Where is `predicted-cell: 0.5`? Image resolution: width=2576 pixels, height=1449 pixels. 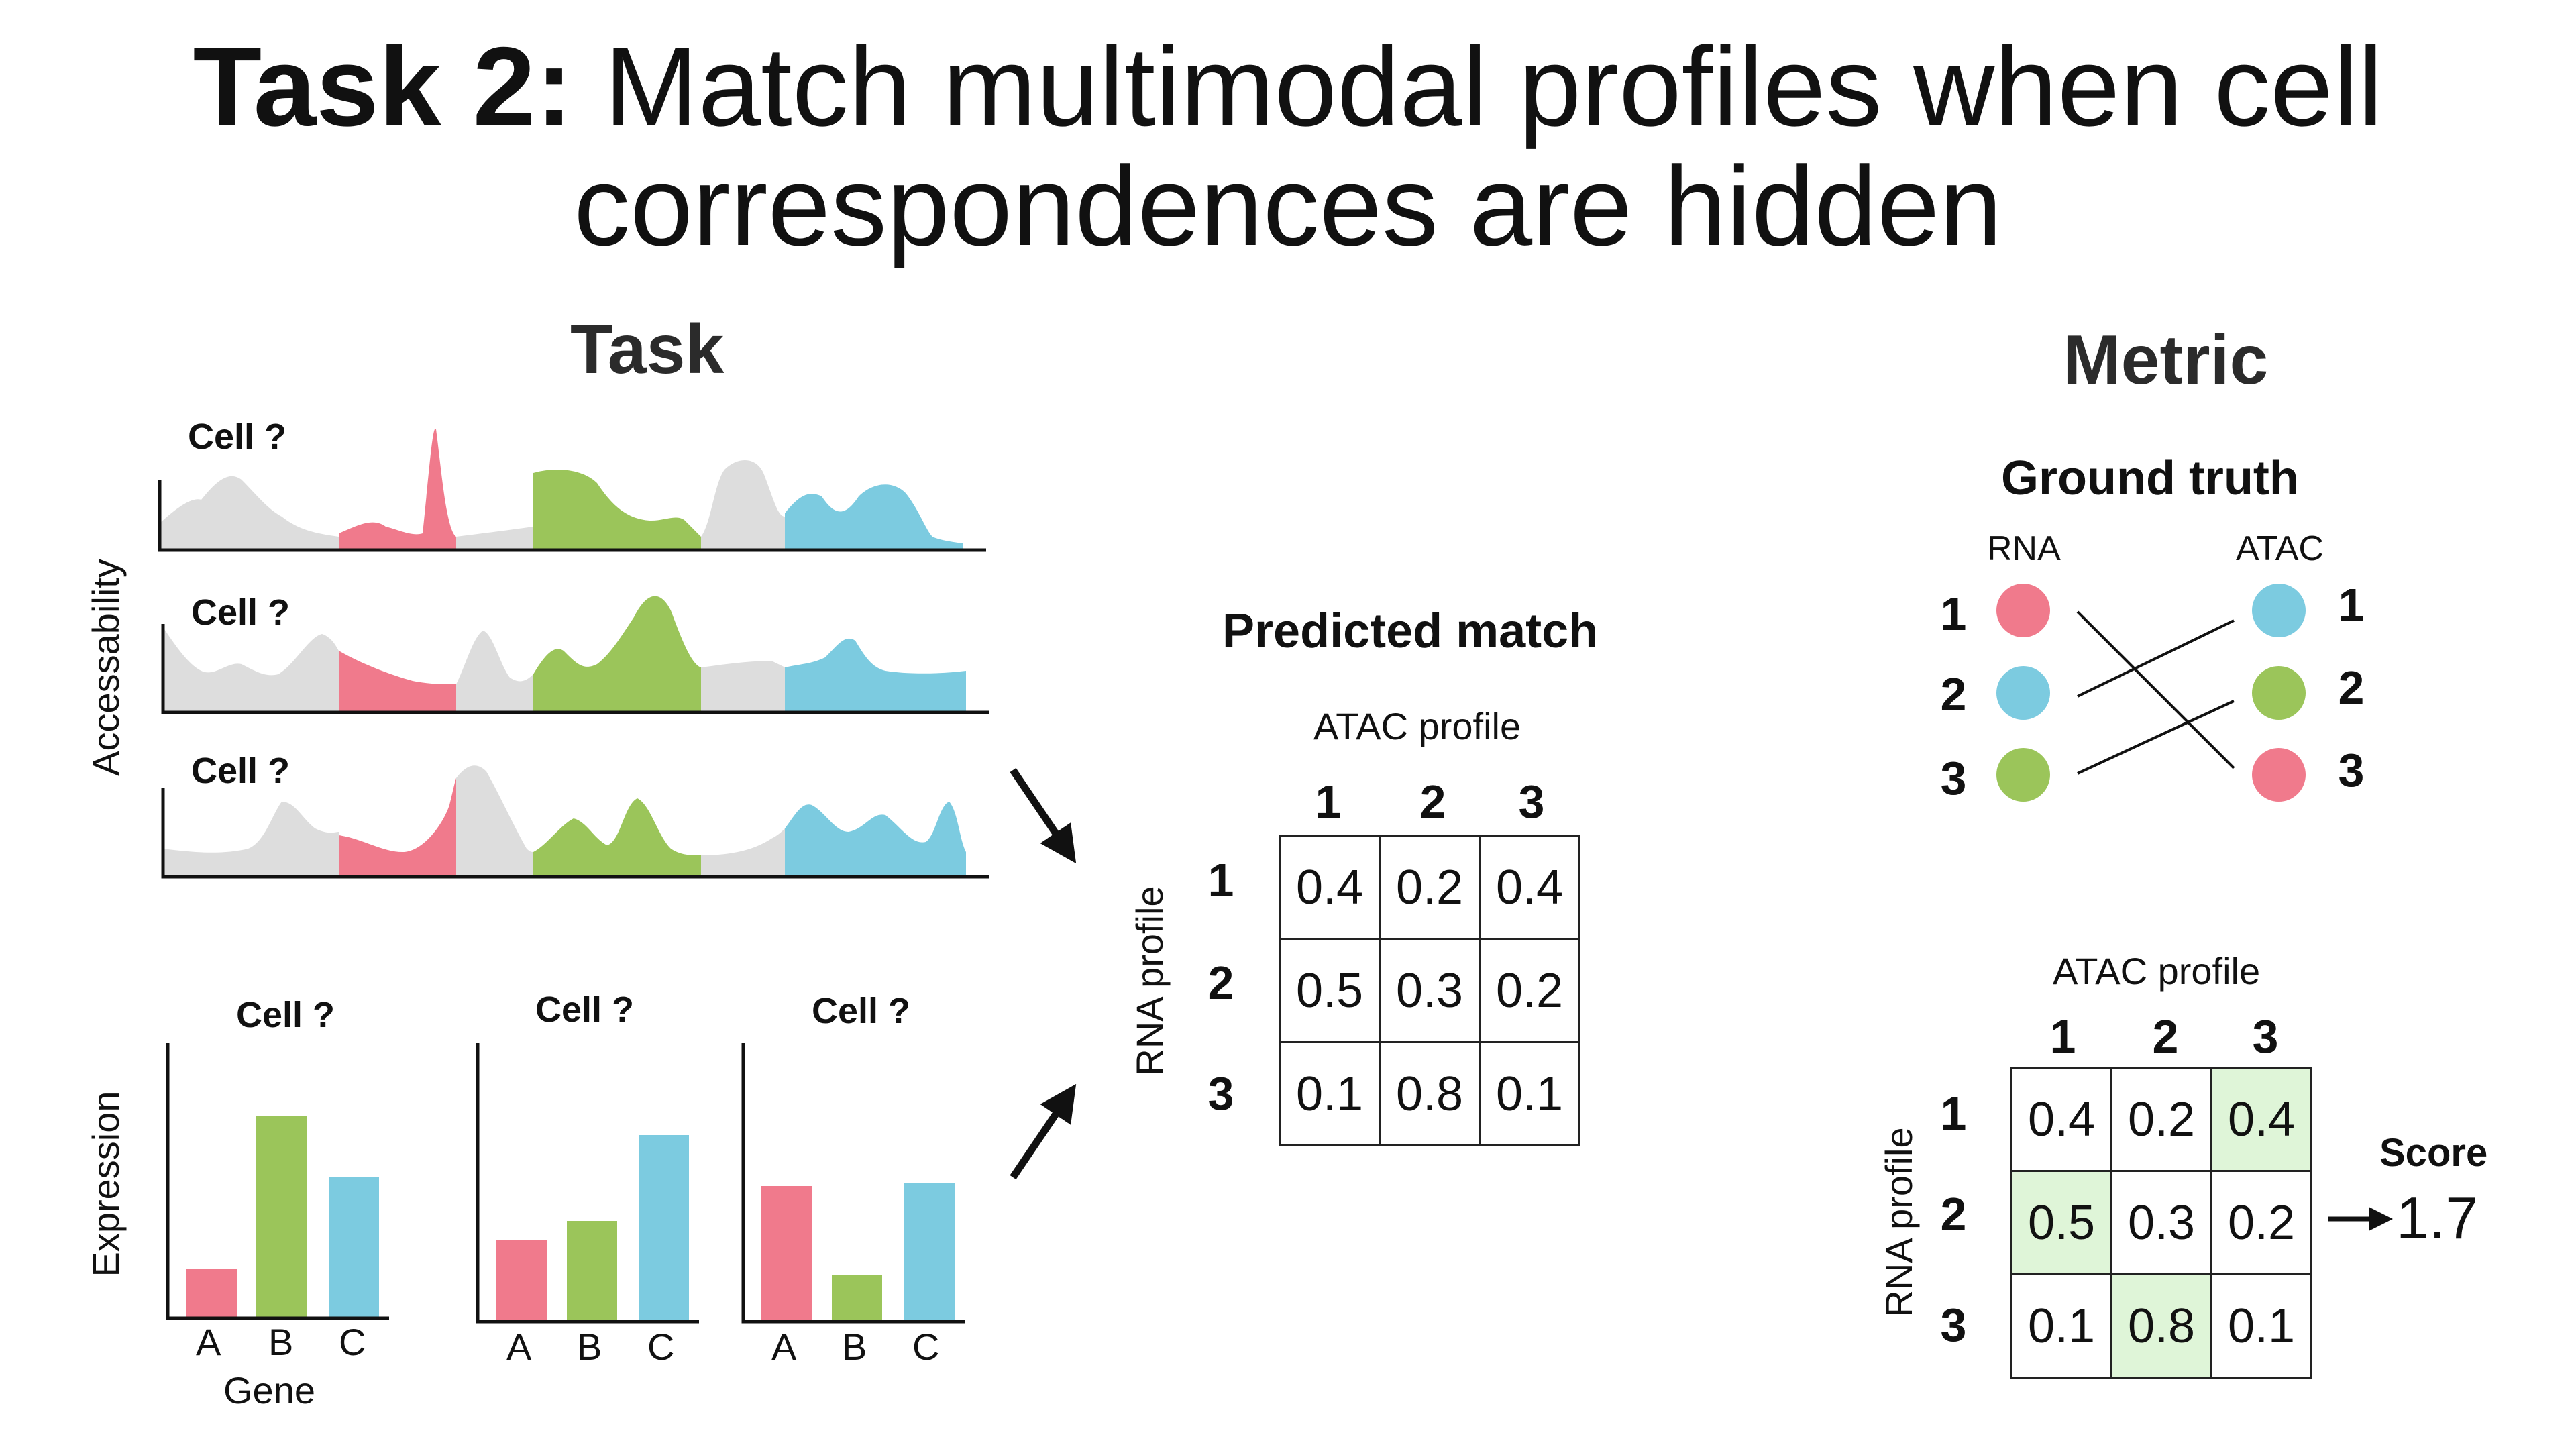
predicted-cell: 0.5 is located at coordinates (1330, 990).